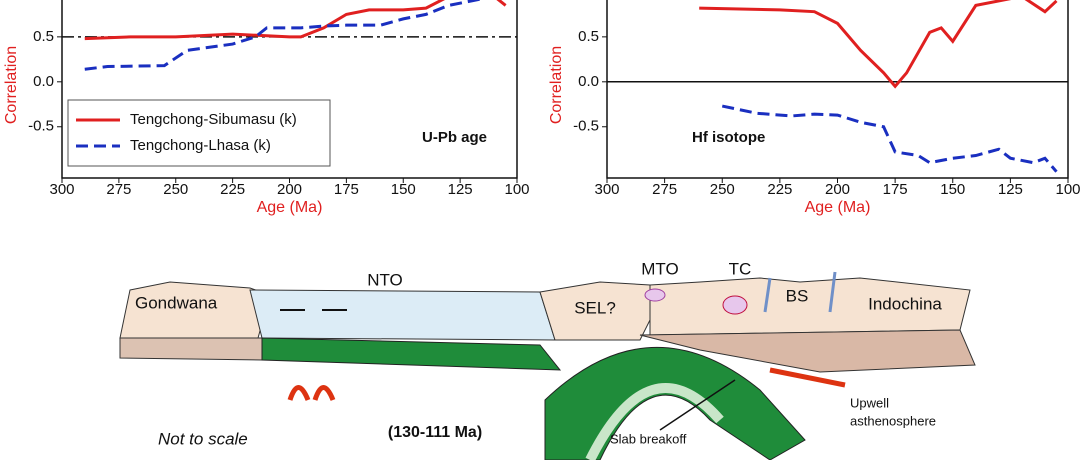 This screenshot has width=1080, height=460. What do you see at coordinates (807, 377) in the screenshot?
I see `upwell-arrow` at bounding box center [807, 377].